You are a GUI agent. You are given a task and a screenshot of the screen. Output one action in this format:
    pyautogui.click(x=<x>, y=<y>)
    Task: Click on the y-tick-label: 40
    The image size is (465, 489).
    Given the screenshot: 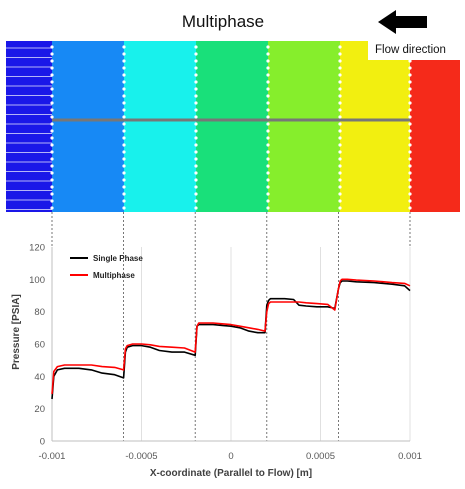 What is the action you would take?
    pyautogui.click(x=39, y=377)
    